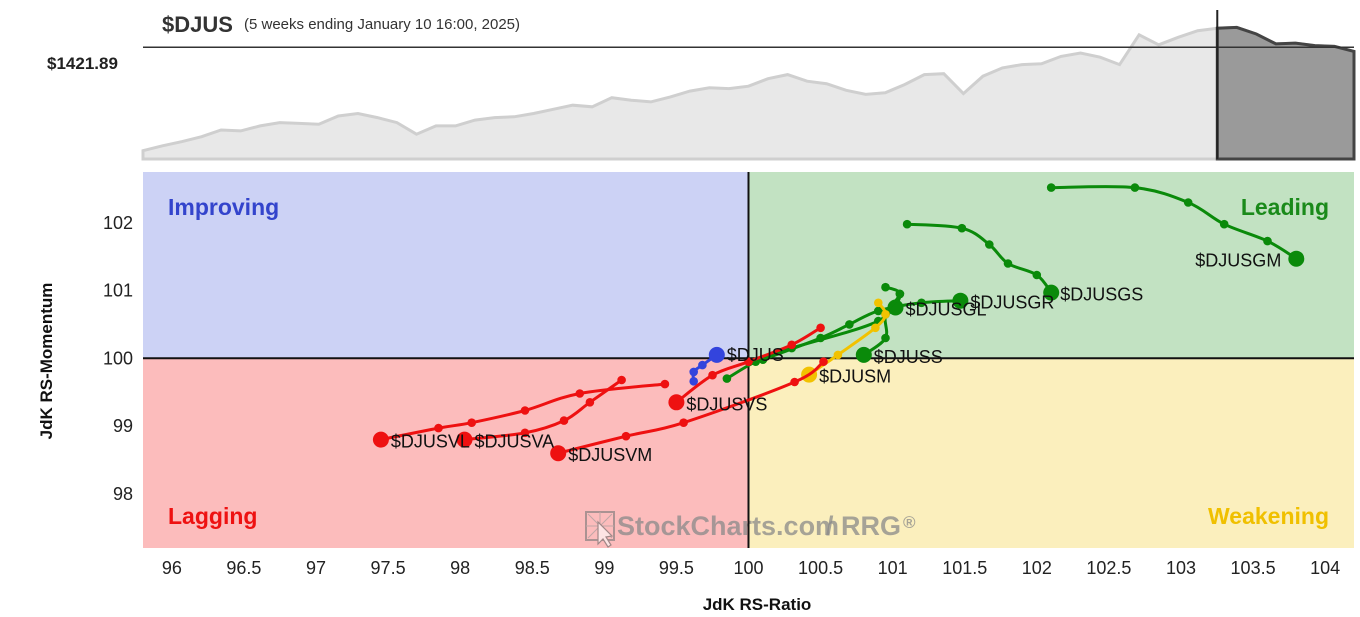 Image resolution: width=1360 pixels, height=617 pixels. I want to click on tail-label: $DJUSVM, so click(610, 455).